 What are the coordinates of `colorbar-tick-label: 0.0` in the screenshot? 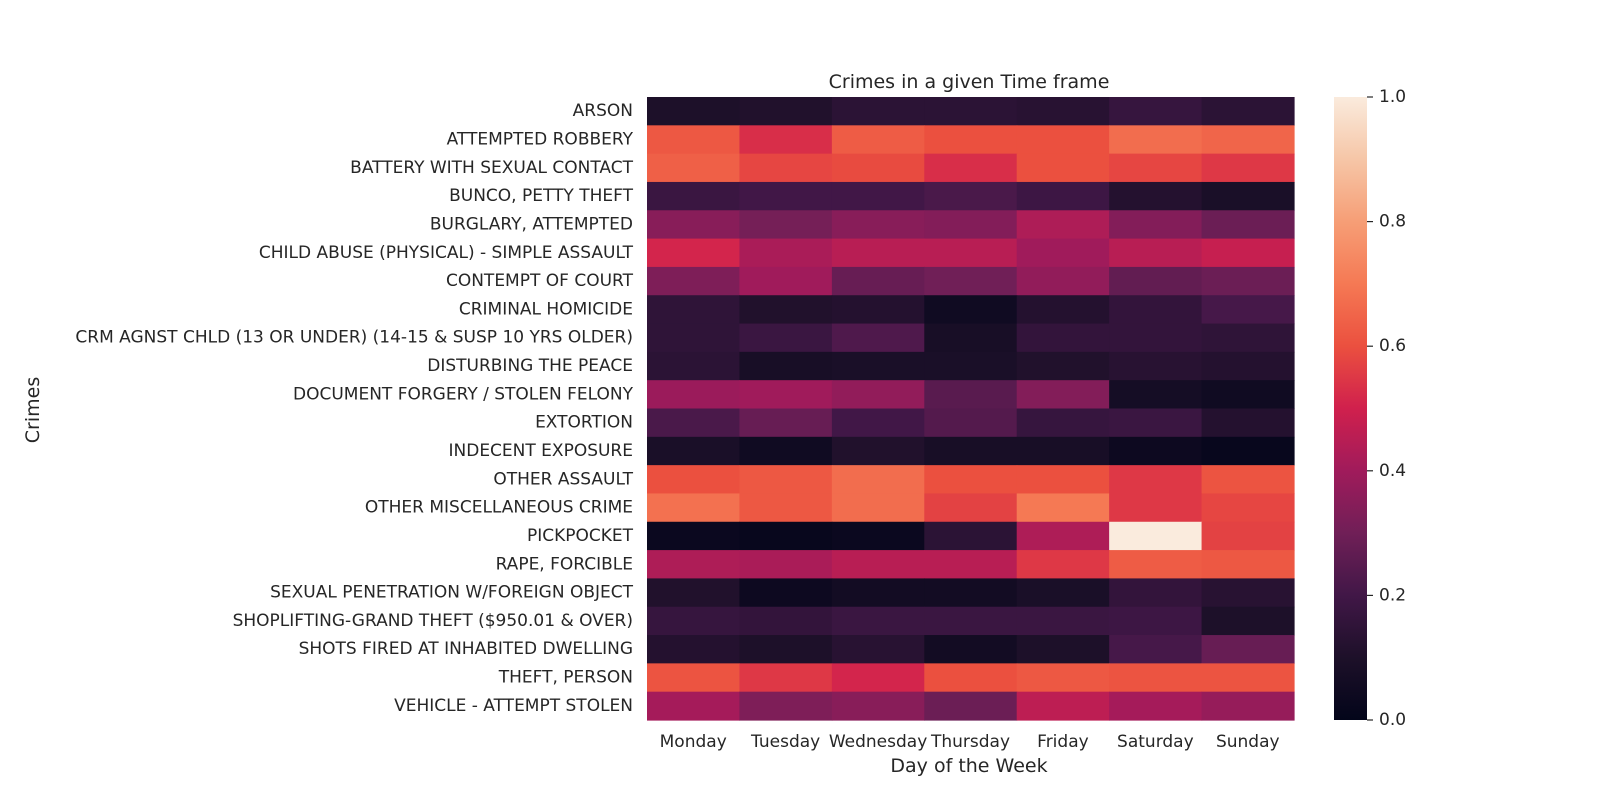 It's located at (1392, 720).